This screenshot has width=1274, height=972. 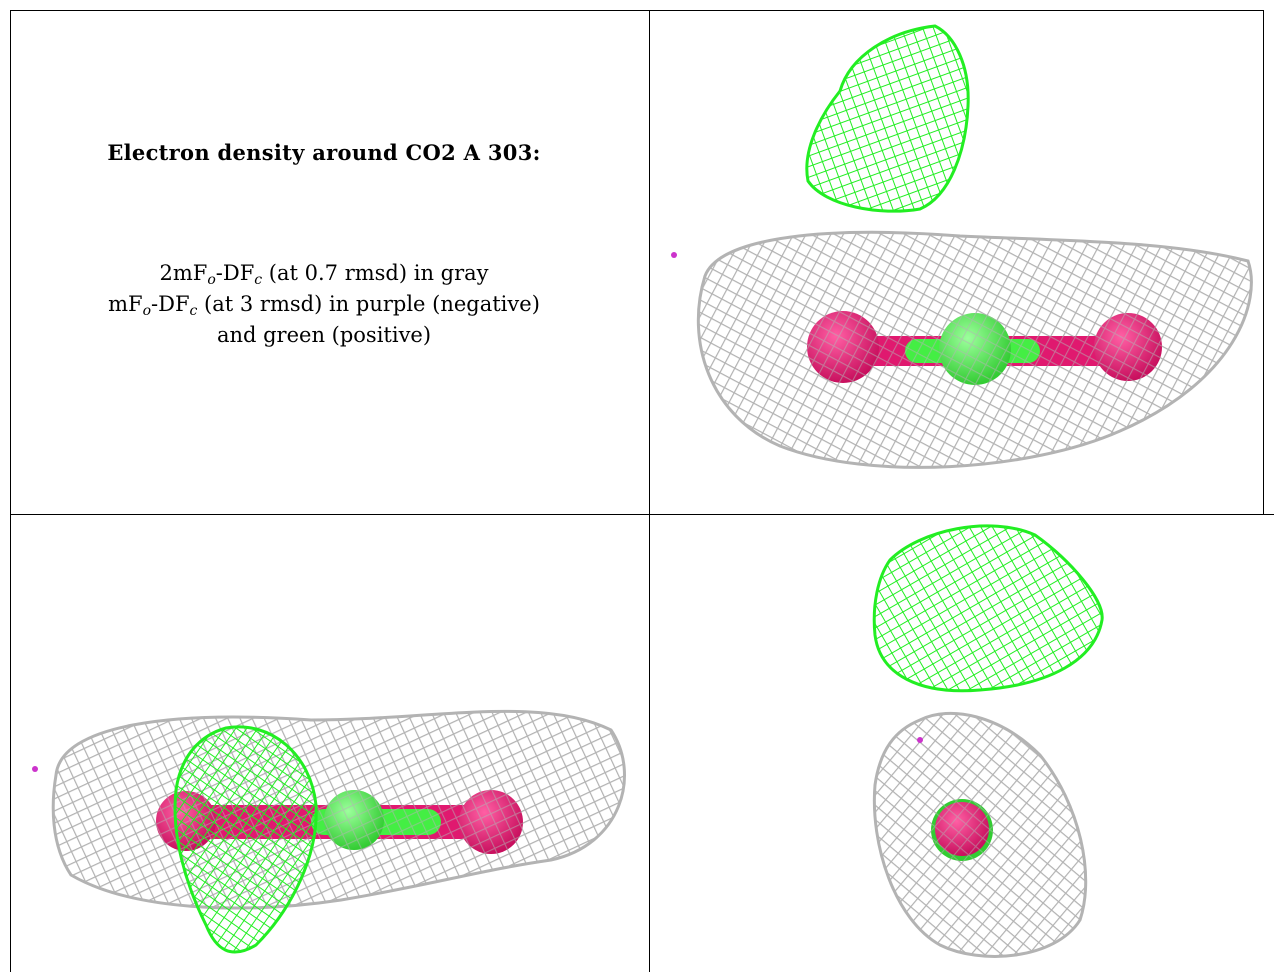 I want to click on legend-line-fofc: mFo-DFc (at 3 rmsd) in purple (negative), so click(x=324, y=304).